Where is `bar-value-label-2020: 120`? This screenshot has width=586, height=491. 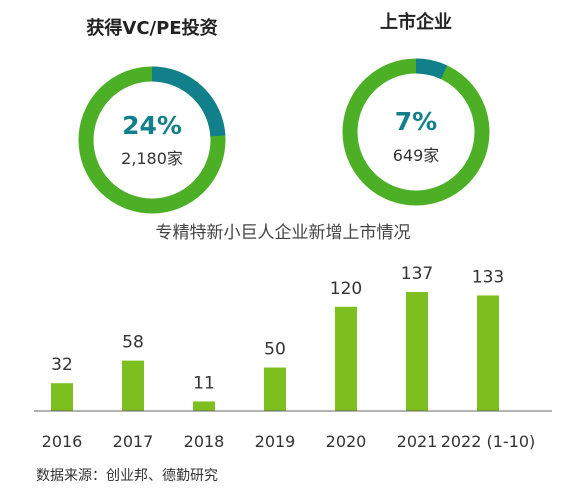
bar-value-label-2020: 120 is located at coordinates (346, 289).